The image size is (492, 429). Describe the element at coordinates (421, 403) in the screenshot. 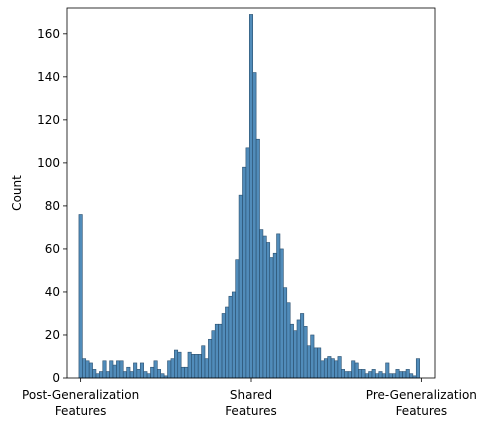

I see `x-tick-label: Pre-Generalization Features` at that location.